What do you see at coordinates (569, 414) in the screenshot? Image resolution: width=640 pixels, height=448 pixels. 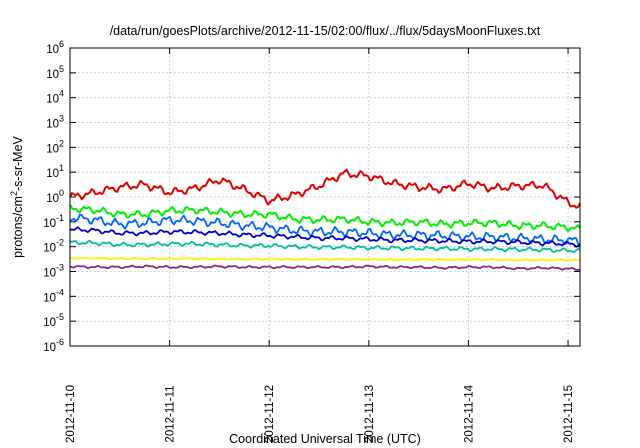 I see `x-tick-label: 2012-11-15` at bounding box center [569, 414].